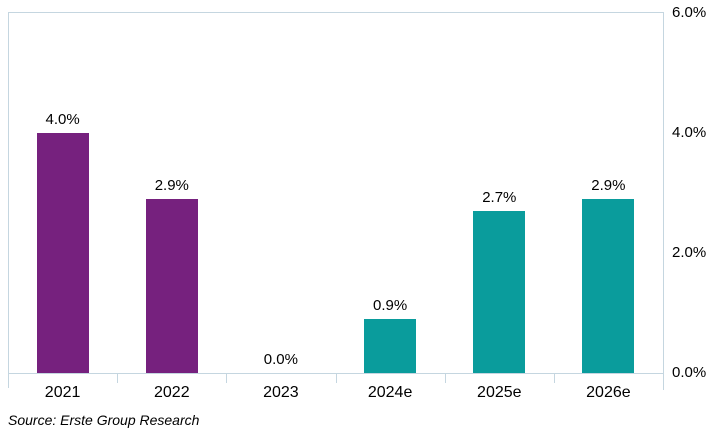  What do you see at coordinates (390, 346) in the screenshot?
I see `bar-2024e` at bounding box center [390, 346].